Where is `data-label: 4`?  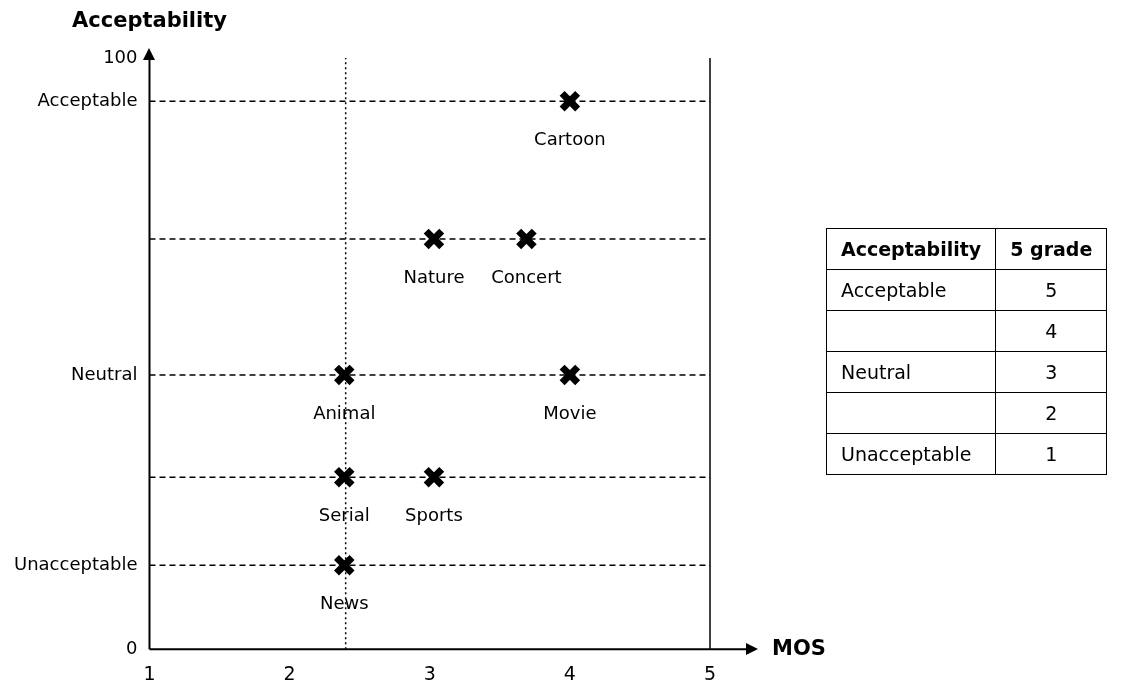 data-label: 4 is located at coordinates (1051, 331).